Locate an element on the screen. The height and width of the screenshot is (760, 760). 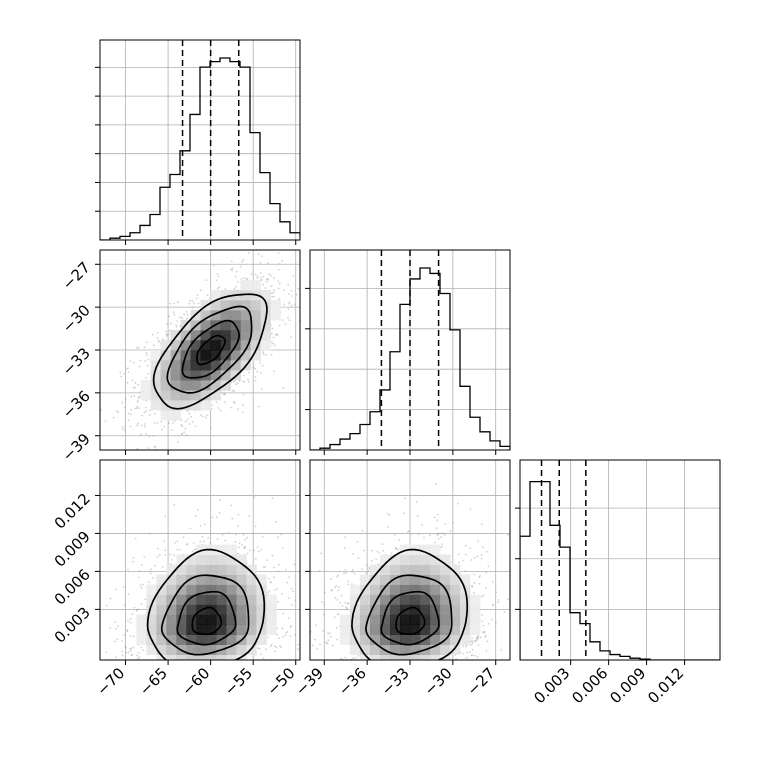
panel-border is located at coordinates (200, 350).